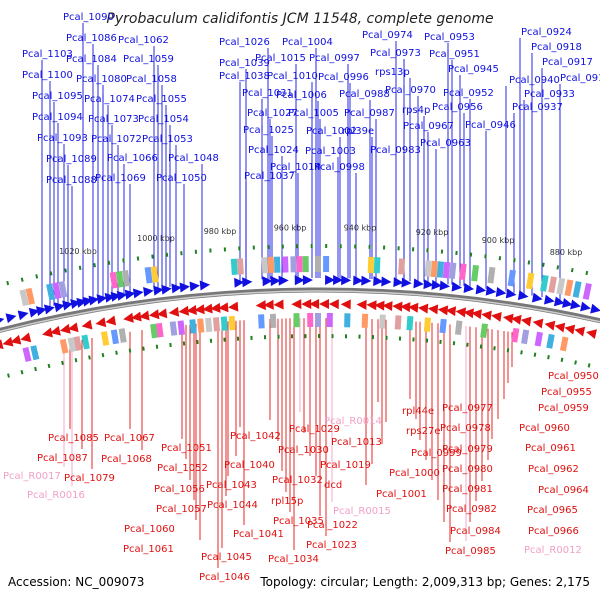 This screenshot has width=600, height=600. Describe the element at coordinates (56, 495) in the screenshot. I see `reverse-gene-label: Pcal_R0016` at that location.